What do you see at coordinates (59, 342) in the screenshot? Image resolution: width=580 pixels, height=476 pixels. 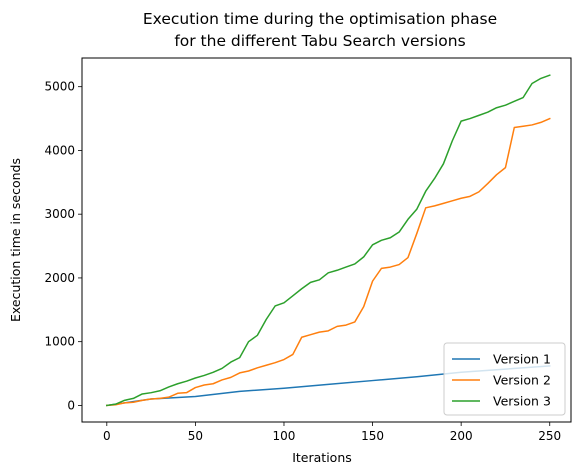 I see `y-tick-label: 1000` at bounding box center [59, 342].